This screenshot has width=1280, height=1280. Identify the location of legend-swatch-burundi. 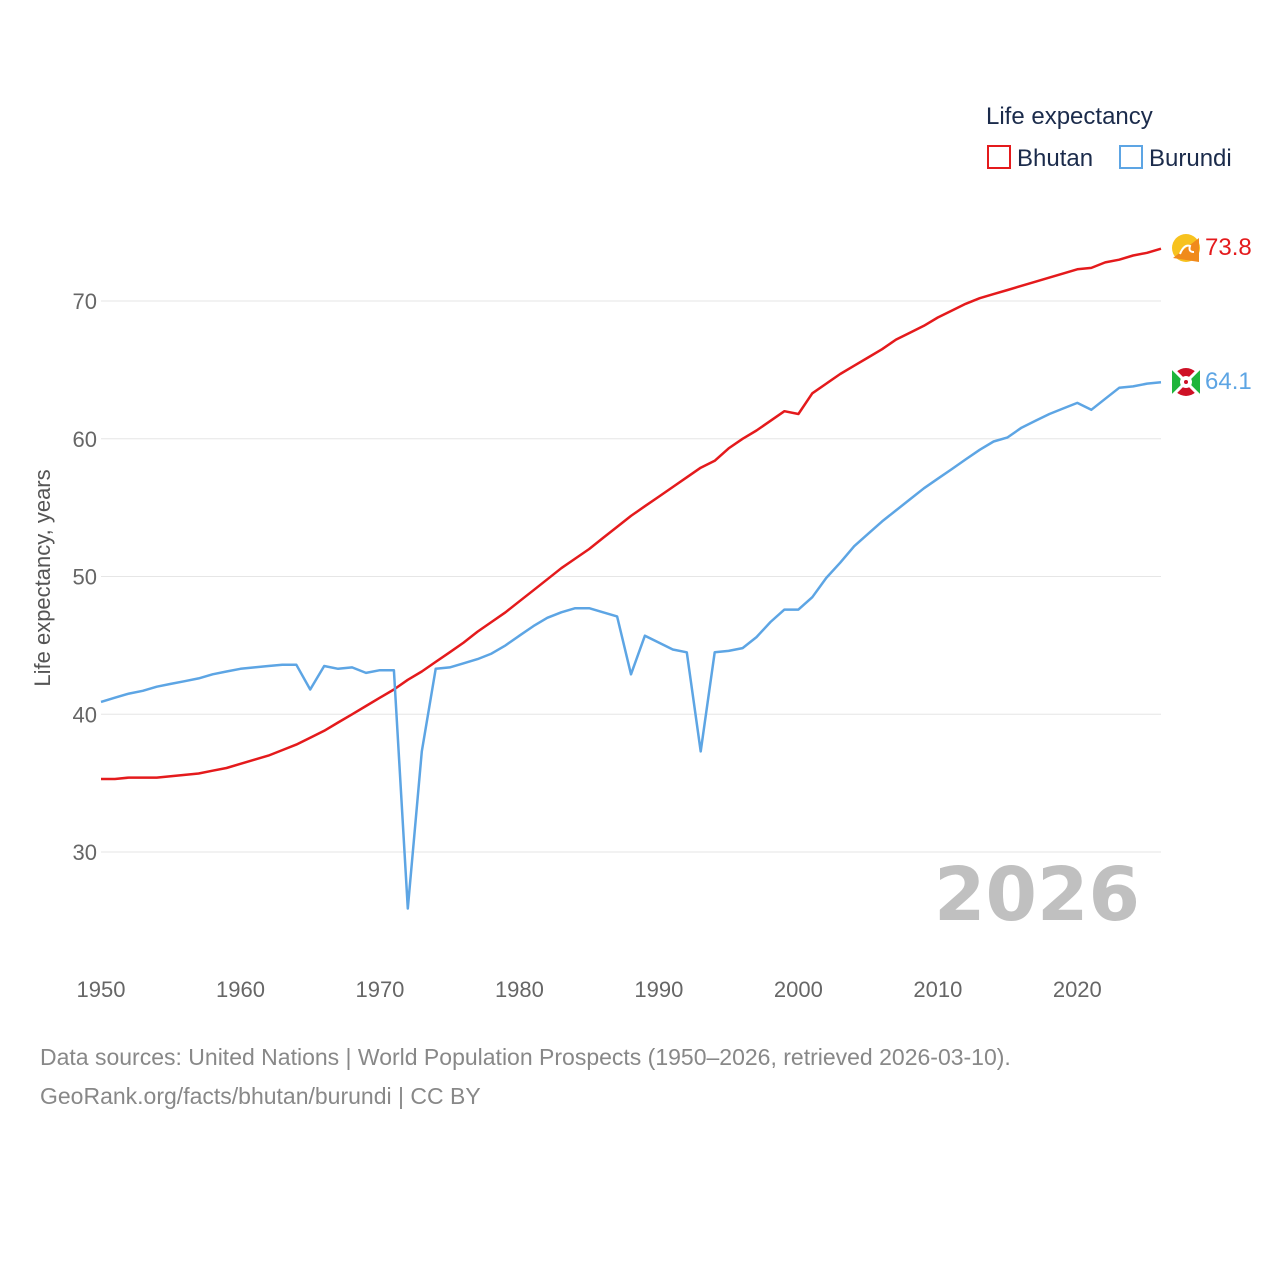
(1131, 157).